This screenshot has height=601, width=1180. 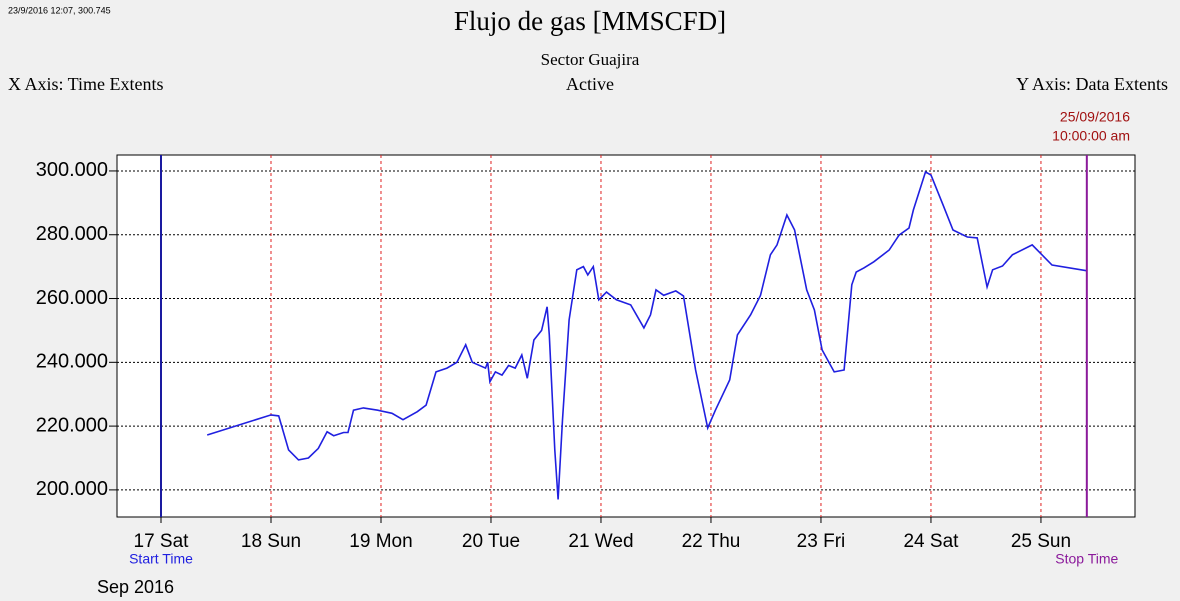 I want to click on x-tick-label: 23 Fri, so click(x=821, y=541).